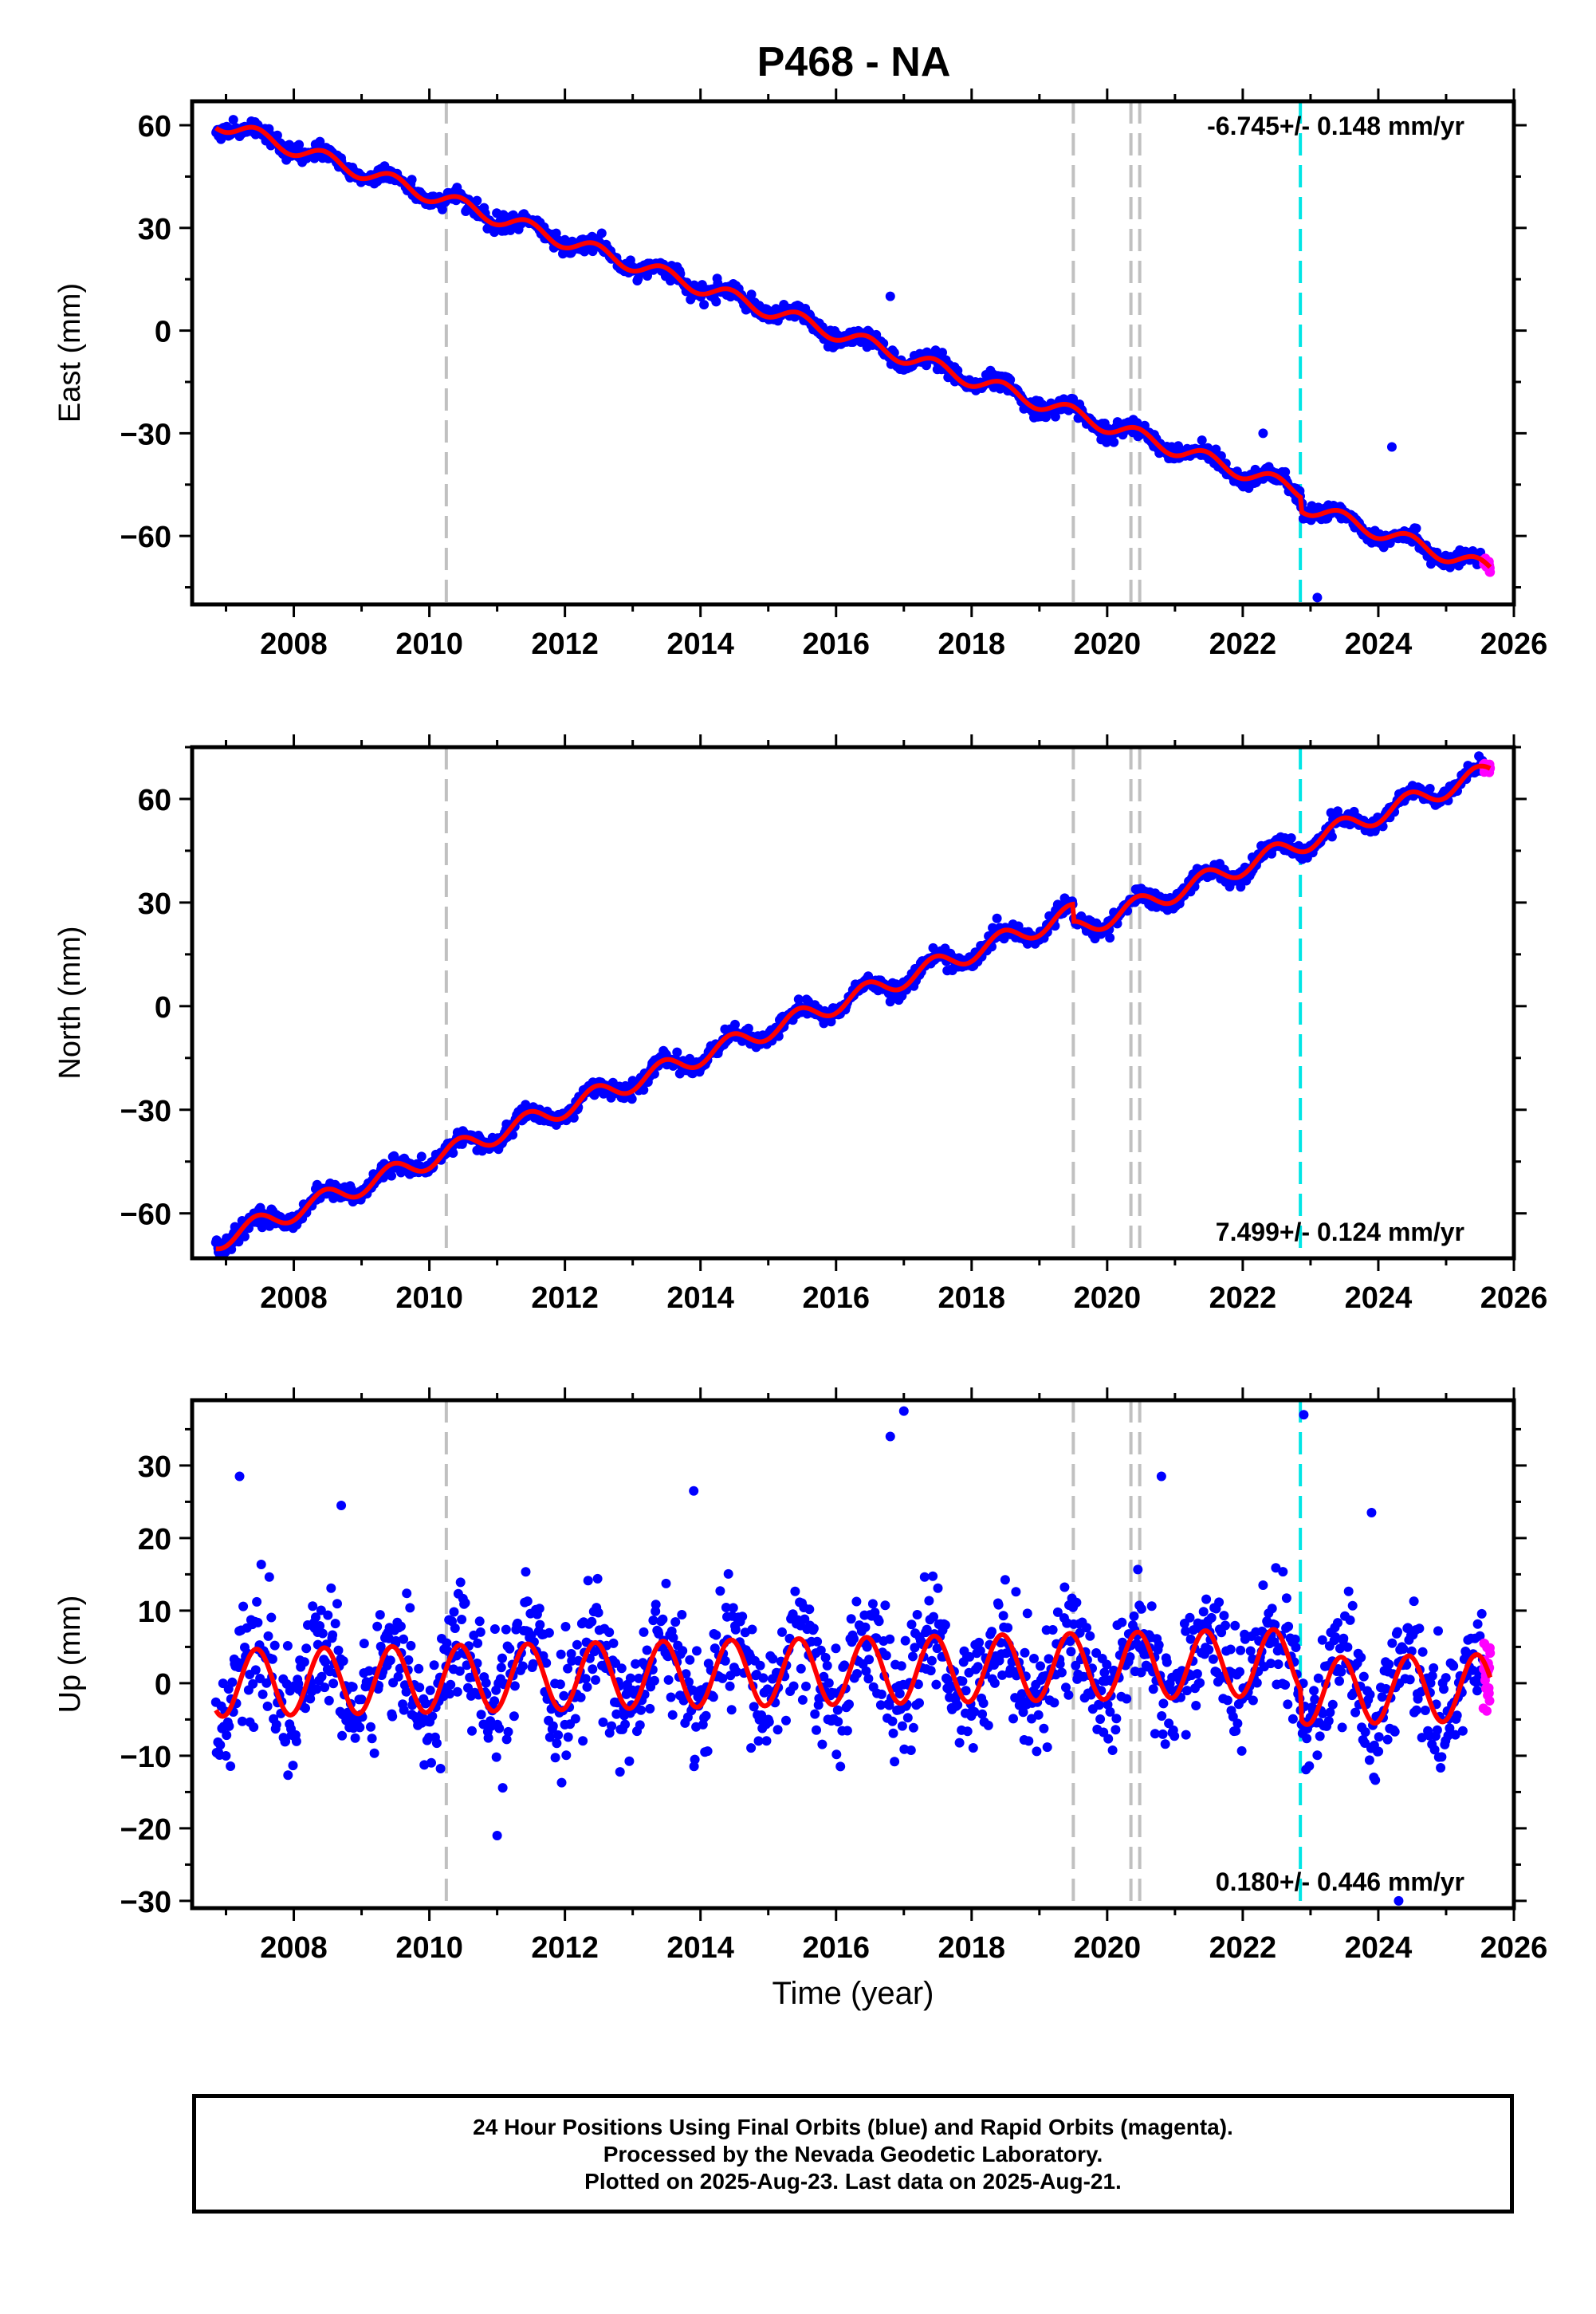 This screenshot has height=2314, width=1596. Describe the element at coordinates (1514, 1948) in the screenshot. I see `x-tick-label: 2026` at that location.